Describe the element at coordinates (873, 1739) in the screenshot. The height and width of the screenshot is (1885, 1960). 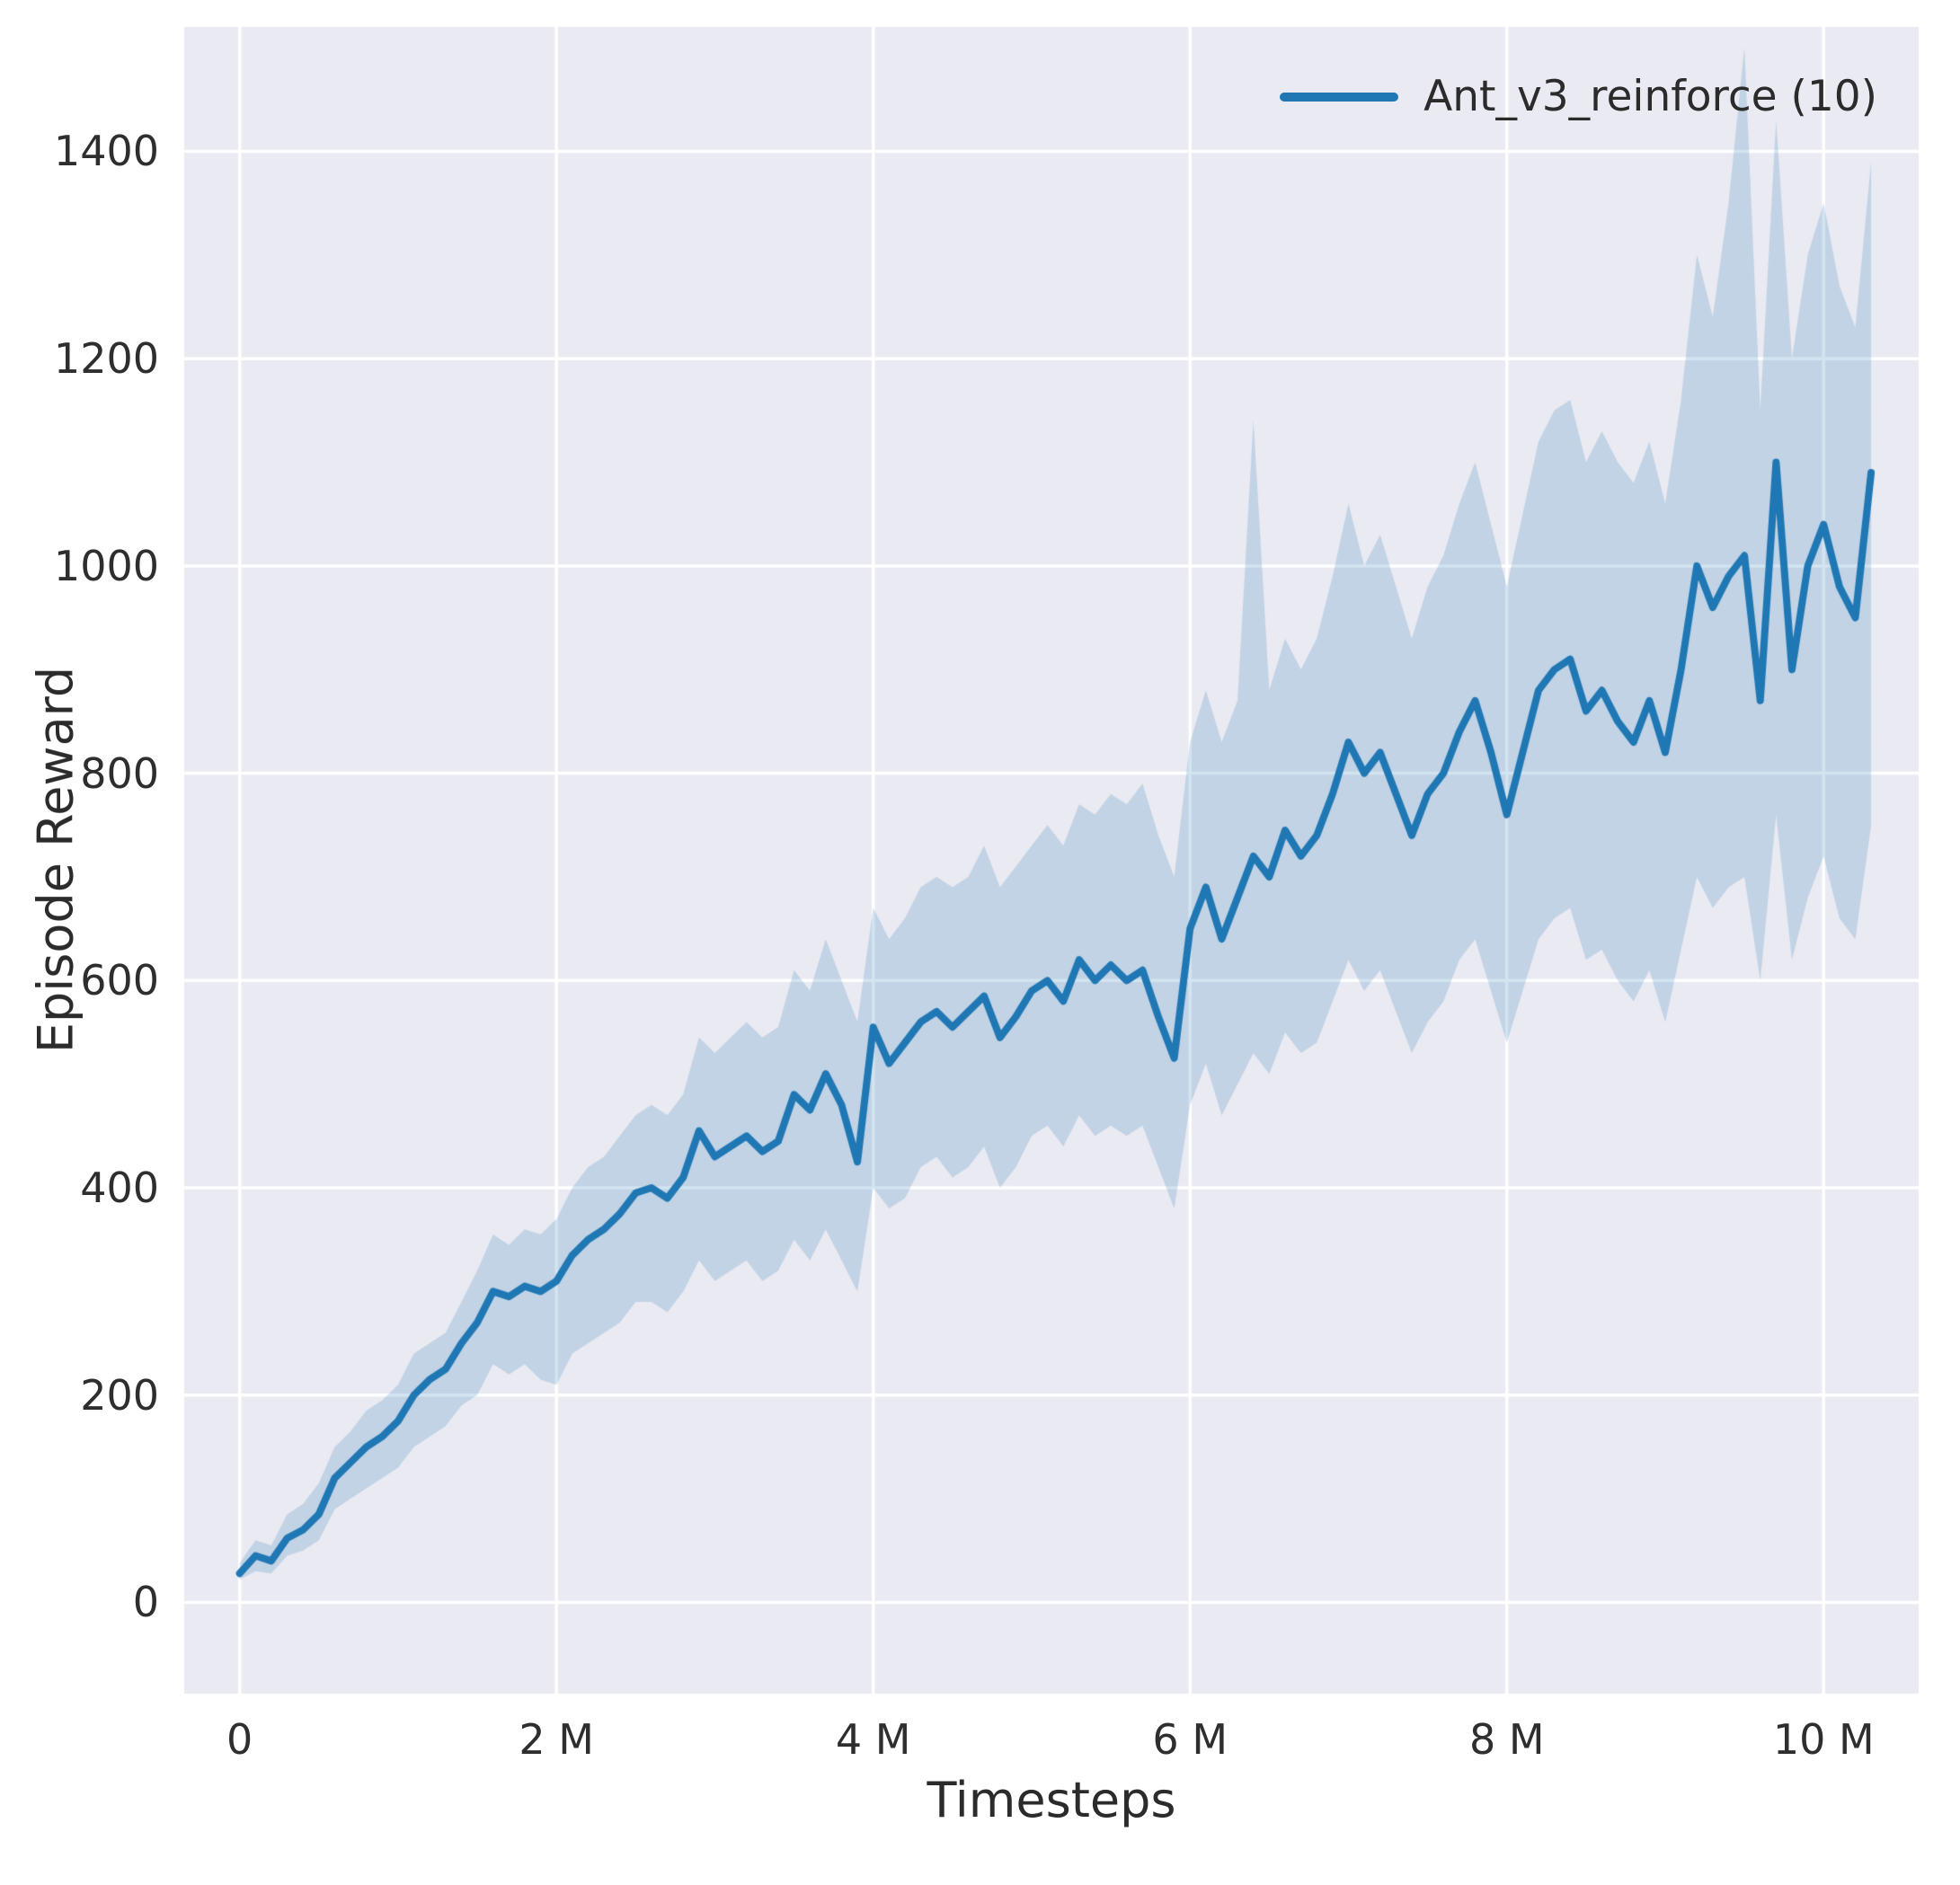
I see `x-tick-label: 4 M` at that location.